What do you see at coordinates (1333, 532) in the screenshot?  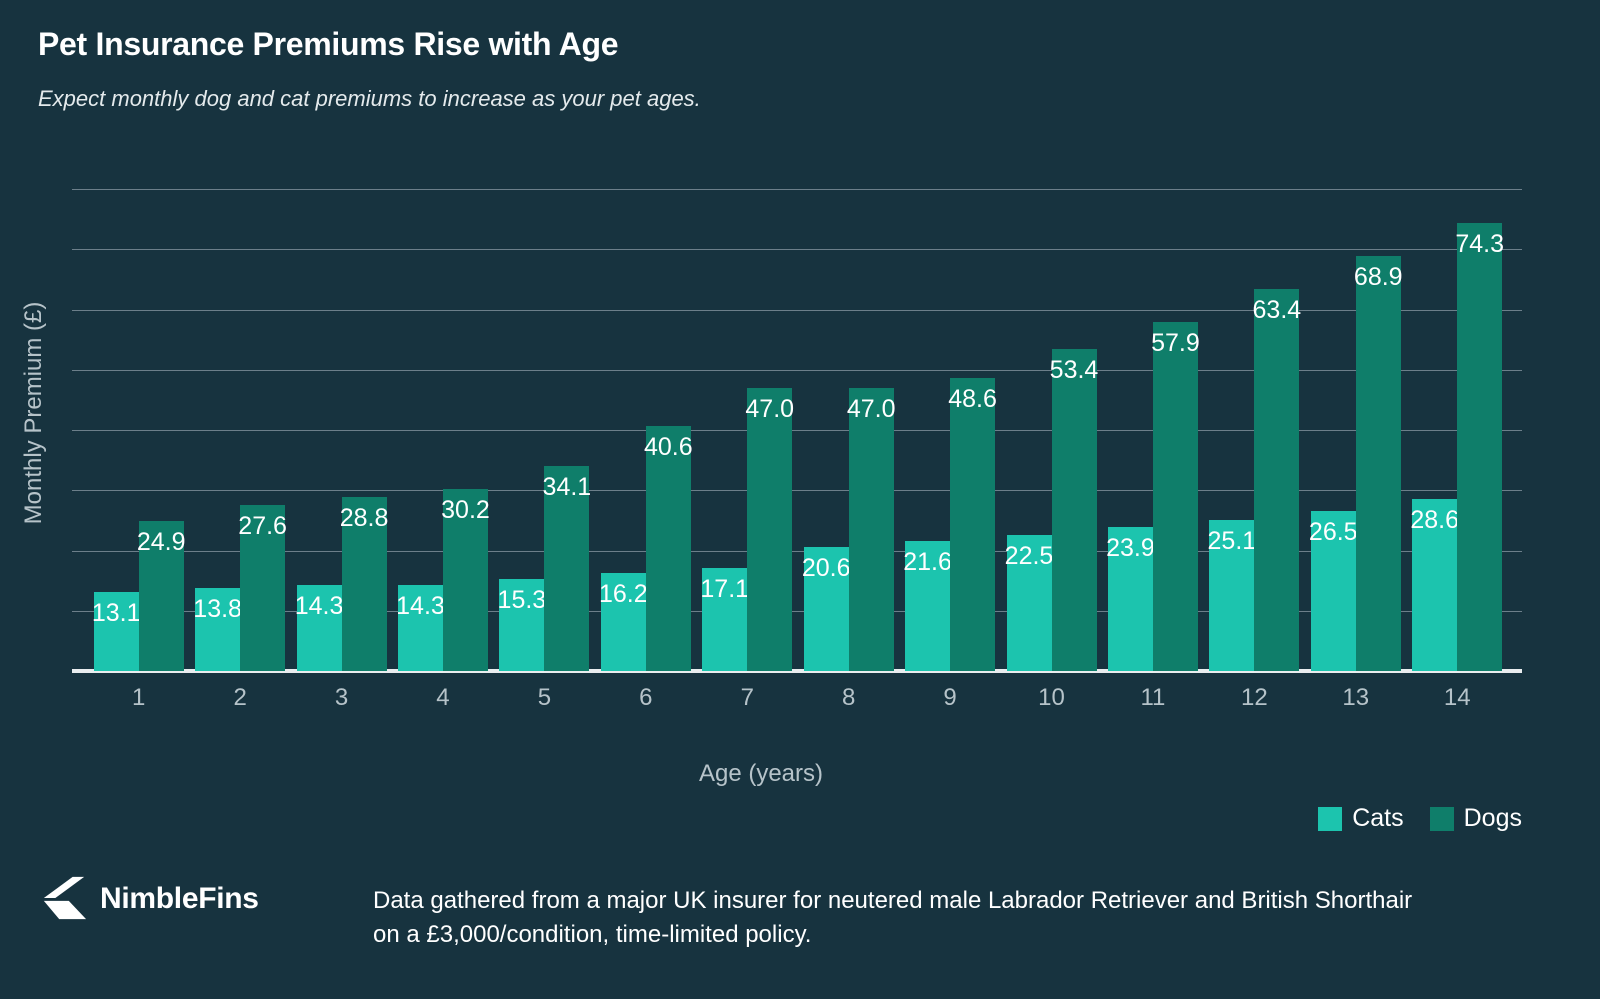 I see `bar-value-label: 26.5` at bounding box center [1333, 532].